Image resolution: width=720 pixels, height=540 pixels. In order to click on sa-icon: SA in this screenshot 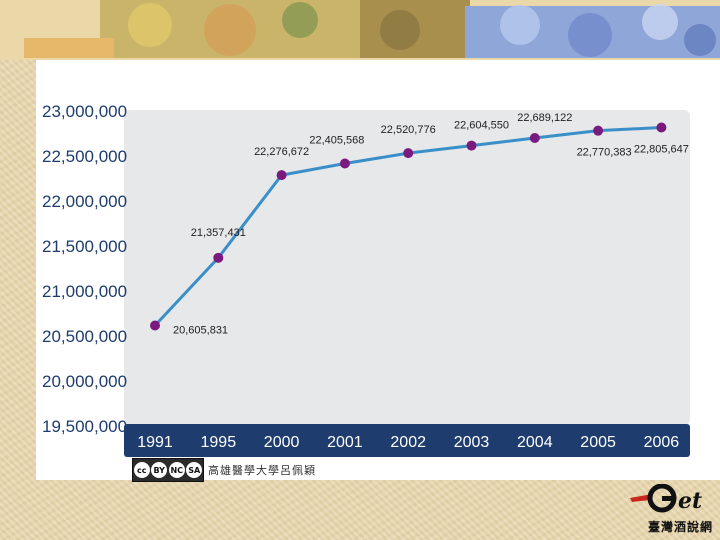, I will do `click(194, 470)`.